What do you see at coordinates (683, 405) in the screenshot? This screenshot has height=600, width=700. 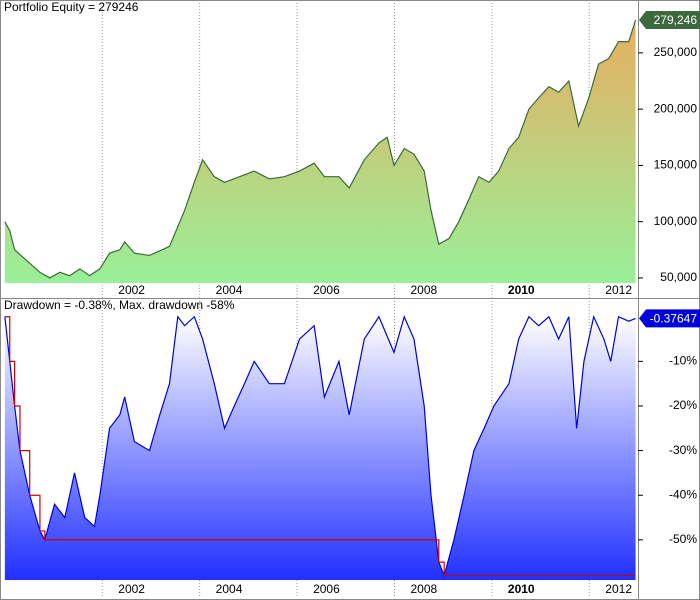 I see `y-tick-label: -20%` at bounding box center [683, 405].